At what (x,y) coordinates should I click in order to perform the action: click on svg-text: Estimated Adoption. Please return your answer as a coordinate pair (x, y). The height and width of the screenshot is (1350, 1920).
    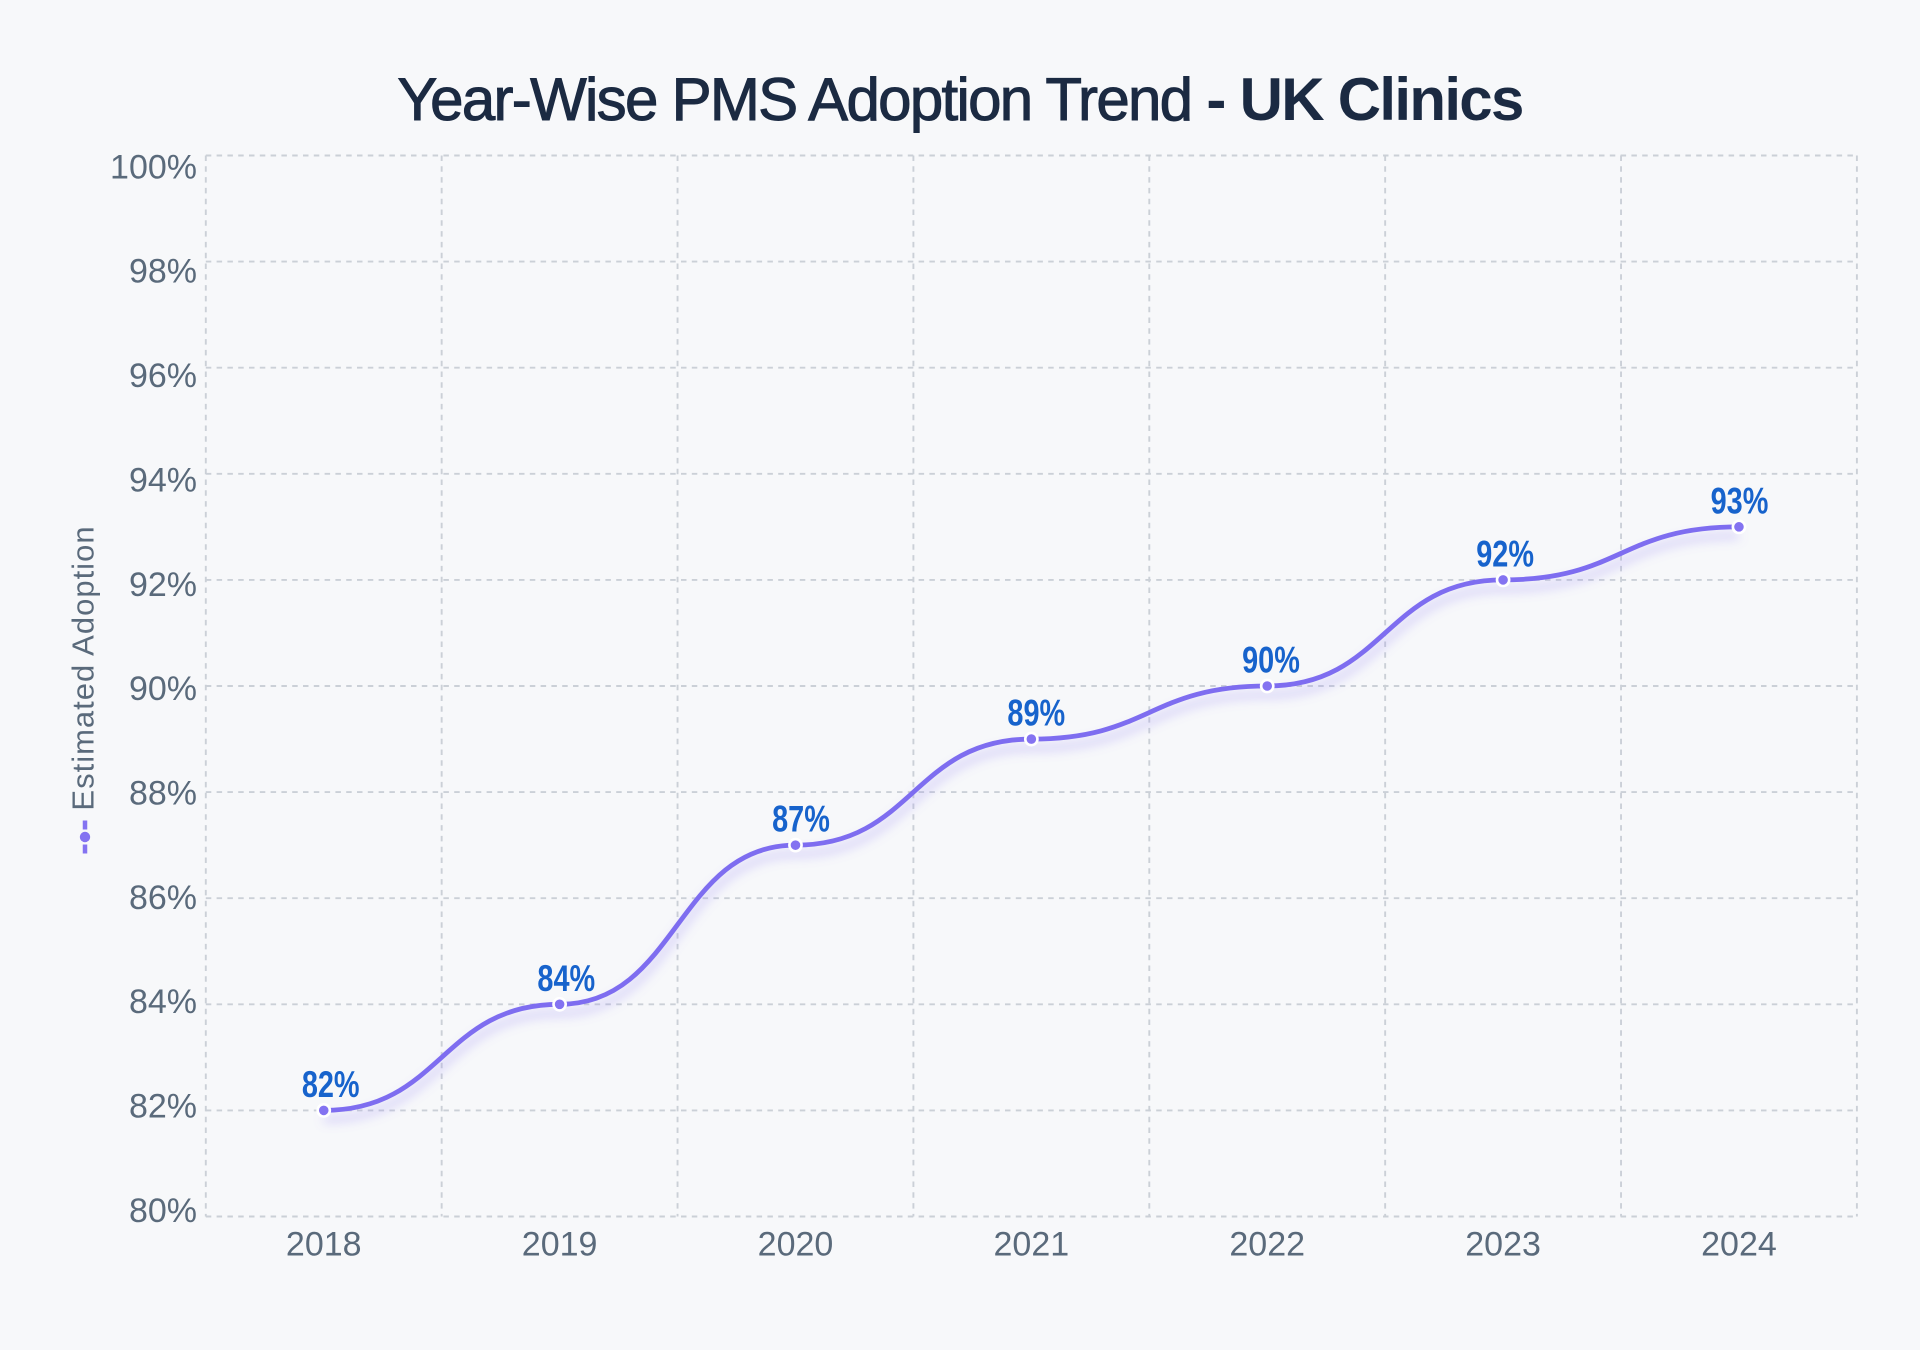
    Looking at the image, I should click on (83, 667).